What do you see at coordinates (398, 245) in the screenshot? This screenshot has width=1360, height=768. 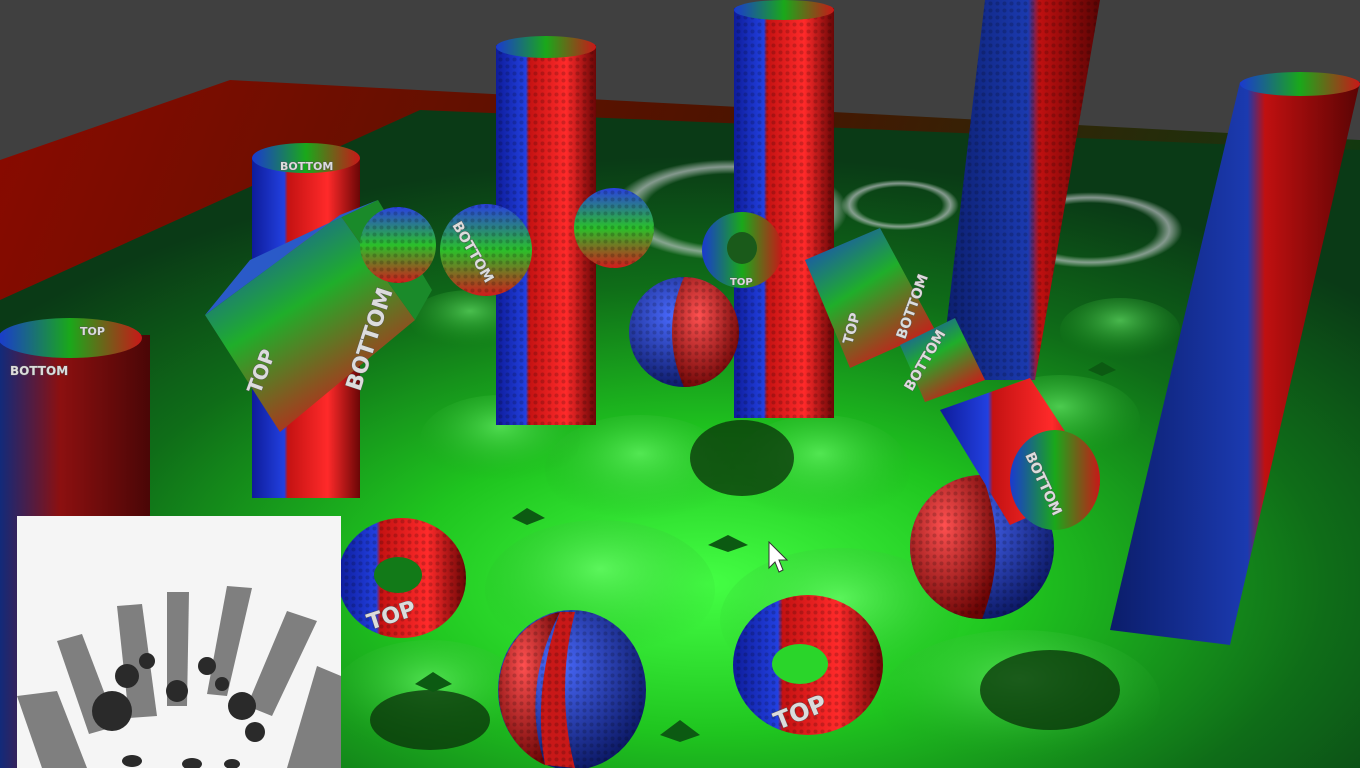 I see `ball-rgb-left` at bounding box center [398, 245].